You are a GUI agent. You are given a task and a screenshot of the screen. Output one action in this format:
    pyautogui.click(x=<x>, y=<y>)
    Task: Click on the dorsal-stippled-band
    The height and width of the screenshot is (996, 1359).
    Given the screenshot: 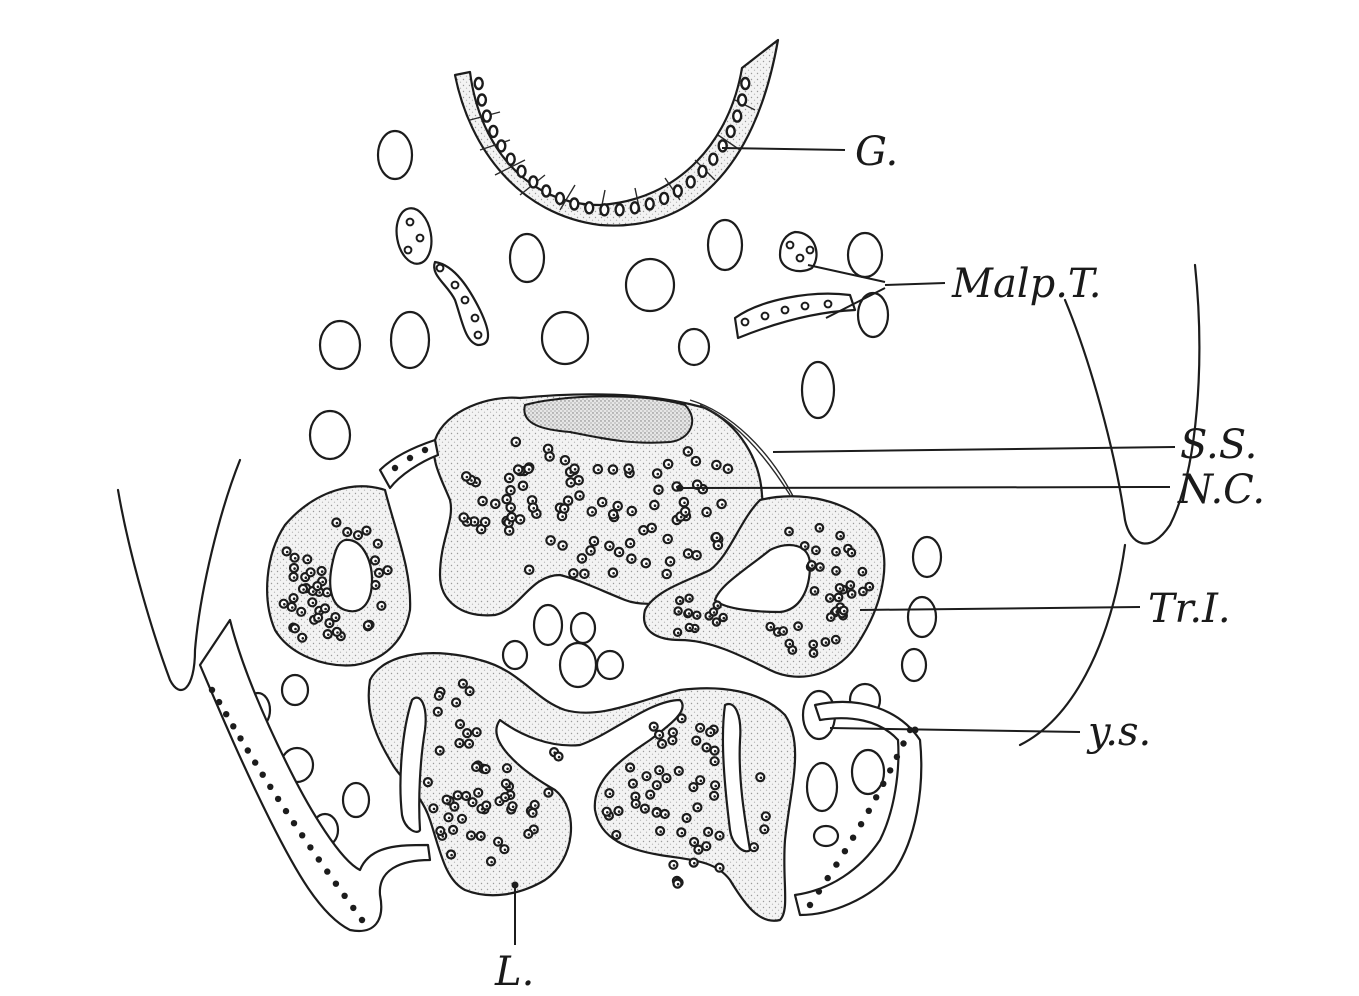 What is the action you would take?
    pyautogui.click(x=608, y=419)
    